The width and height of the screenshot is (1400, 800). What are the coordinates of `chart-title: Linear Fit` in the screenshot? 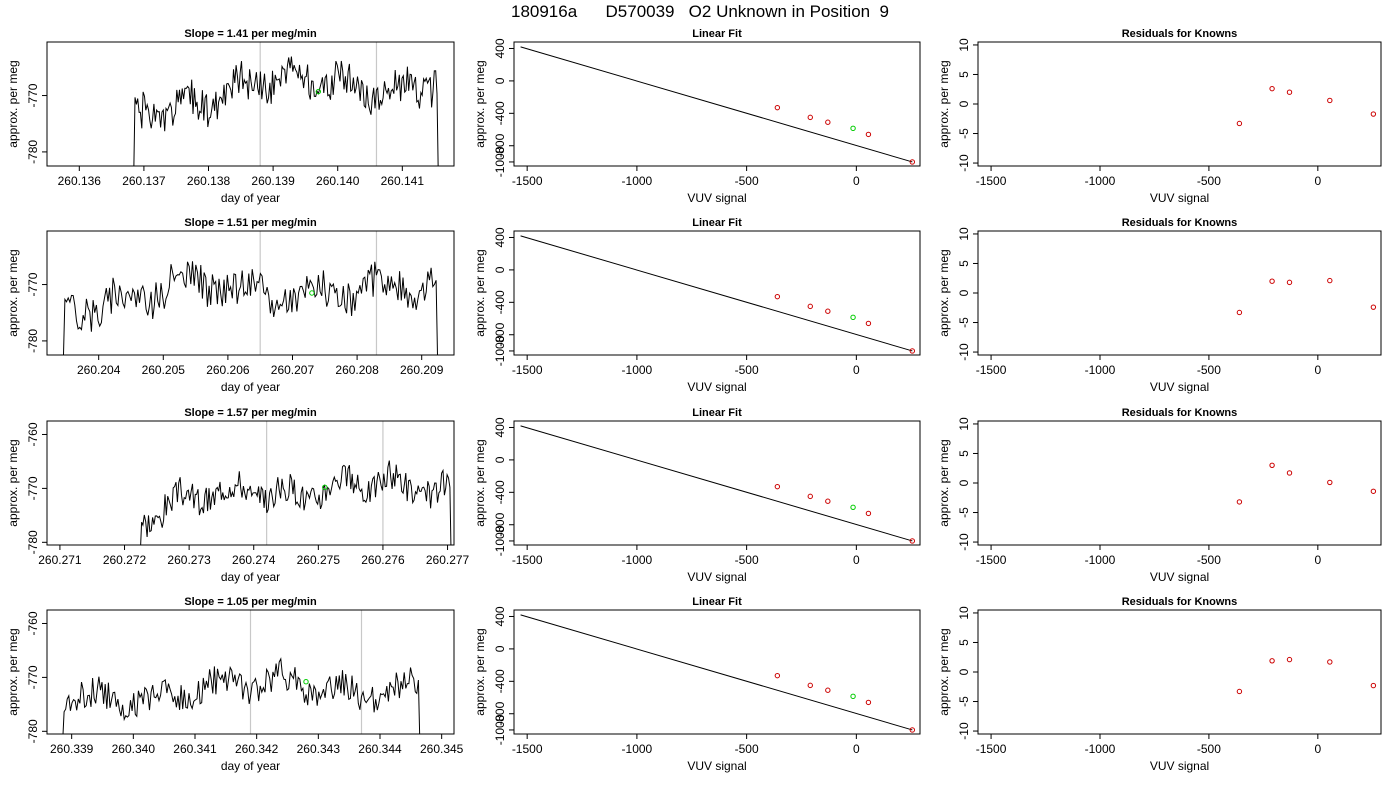 It's located at (717, 34).